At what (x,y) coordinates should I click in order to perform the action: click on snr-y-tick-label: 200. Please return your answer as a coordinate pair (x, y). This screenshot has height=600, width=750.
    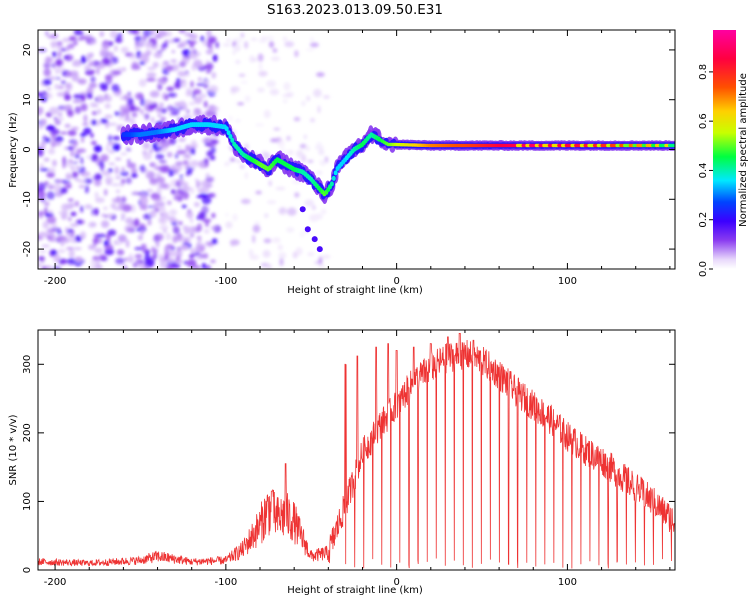
    Looking at the image, I should click on (27, 432).